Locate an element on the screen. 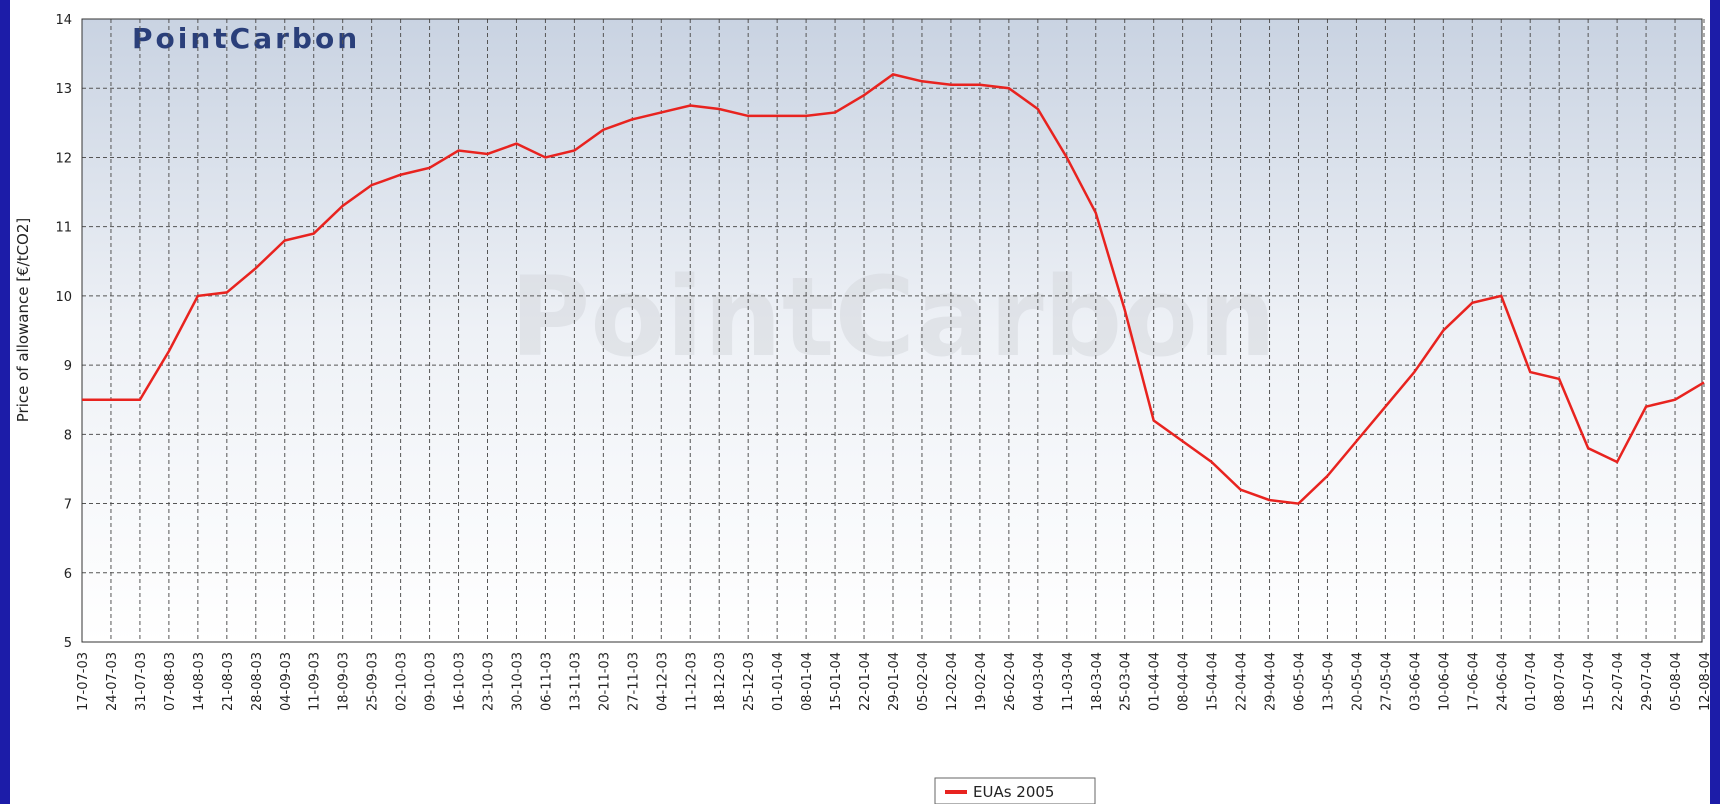 The image size is (1720, 804). x-tick-label: 18-09-03 is located at coordinates (344, 681).